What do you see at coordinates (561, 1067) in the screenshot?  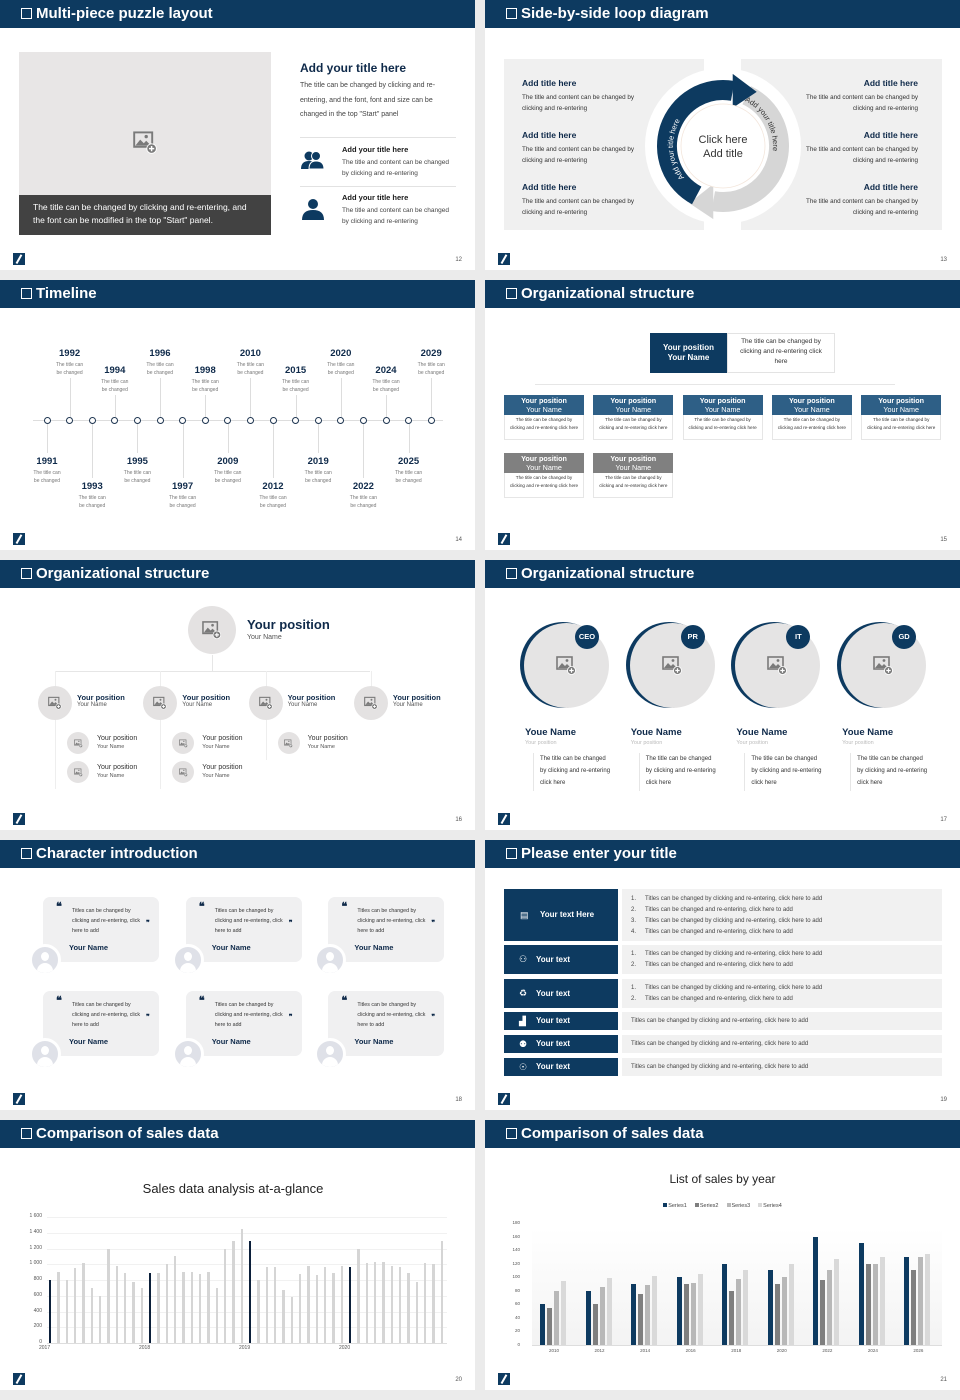 I see `row-label-box: ☉ Your text` at bounding box center [561, 1067].